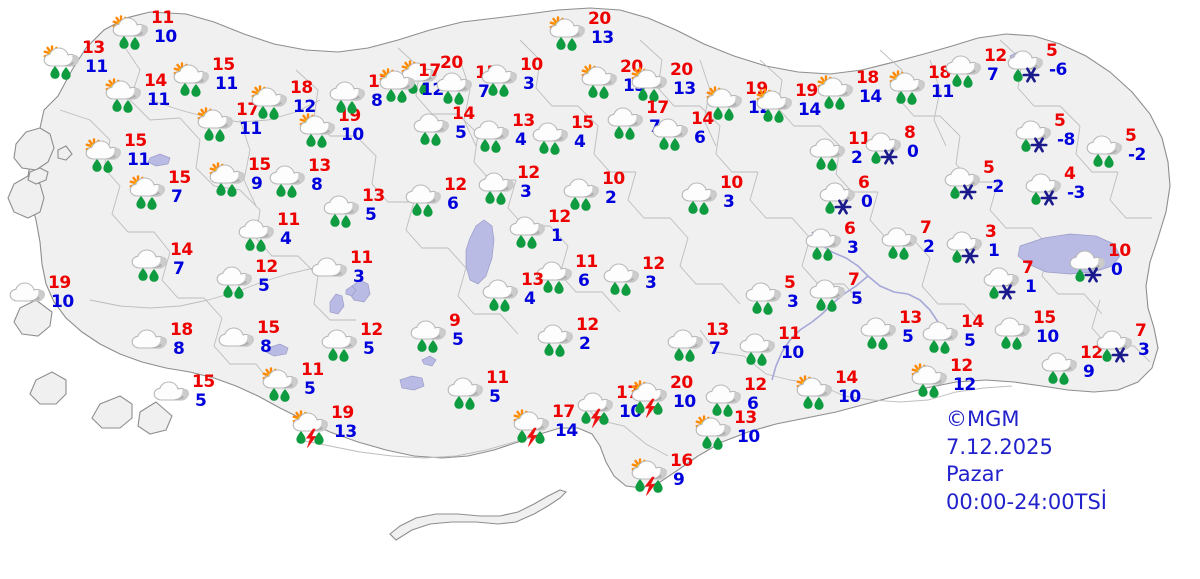 This screenshot has height=579, width=1200. I want to click on temperature-max: 17, so click(247, 110).